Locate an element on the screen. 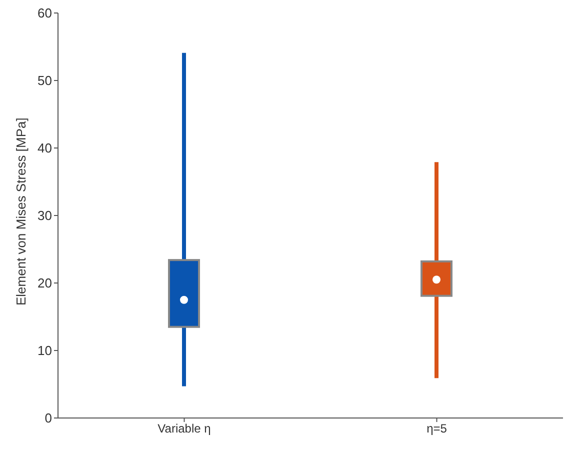 This screenshot has width=573, height=456. y-tick-label: 10 is located at coordinates (45, 350).